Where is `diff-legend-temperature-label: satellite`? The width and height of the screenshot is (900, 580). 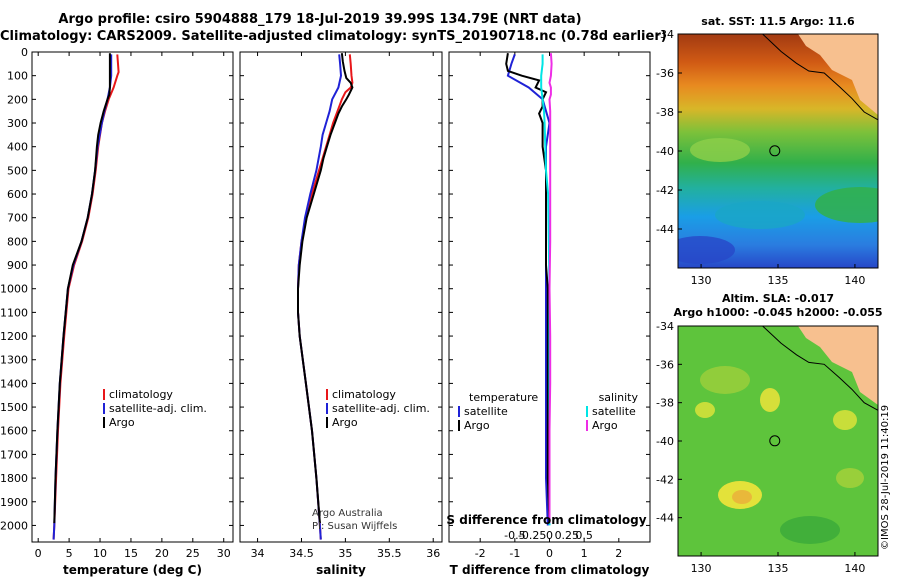
diff-legend-temperature-label: satellite is located at coordinates (486, 411).